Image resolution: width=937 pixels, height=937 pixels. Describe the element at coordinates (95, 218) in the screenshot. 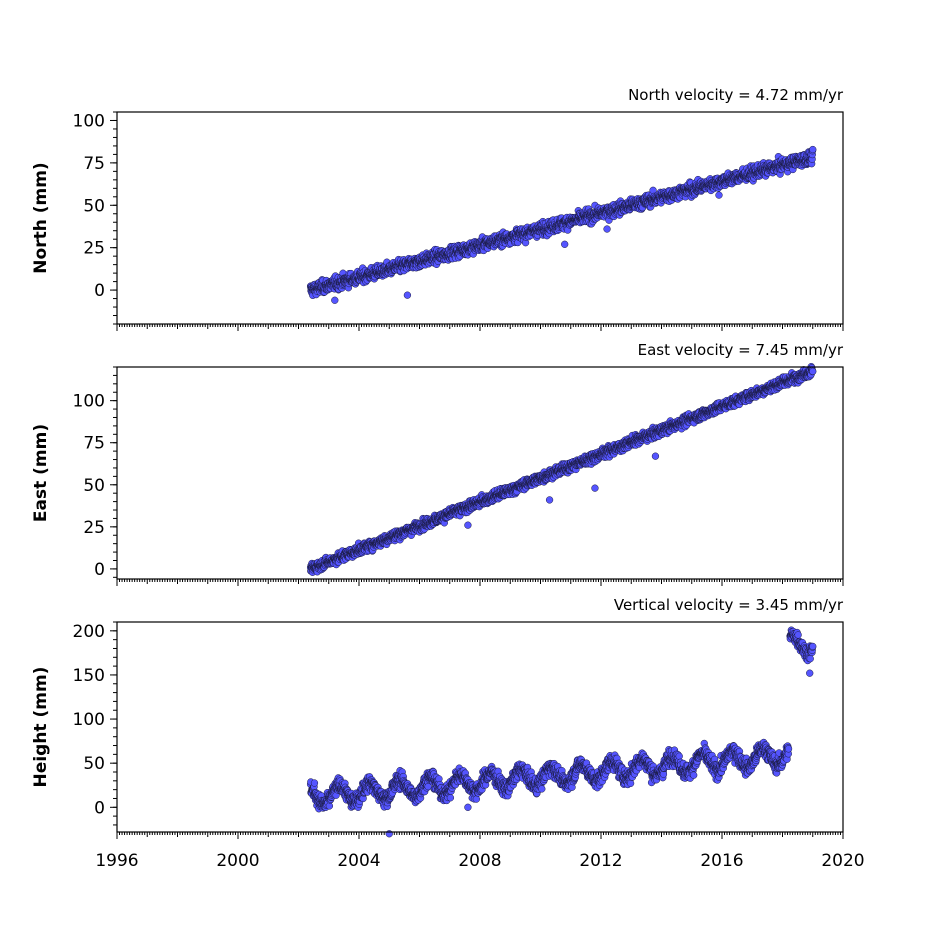

I see `north-y-ticks: 0 25 50 75 100` at that location.